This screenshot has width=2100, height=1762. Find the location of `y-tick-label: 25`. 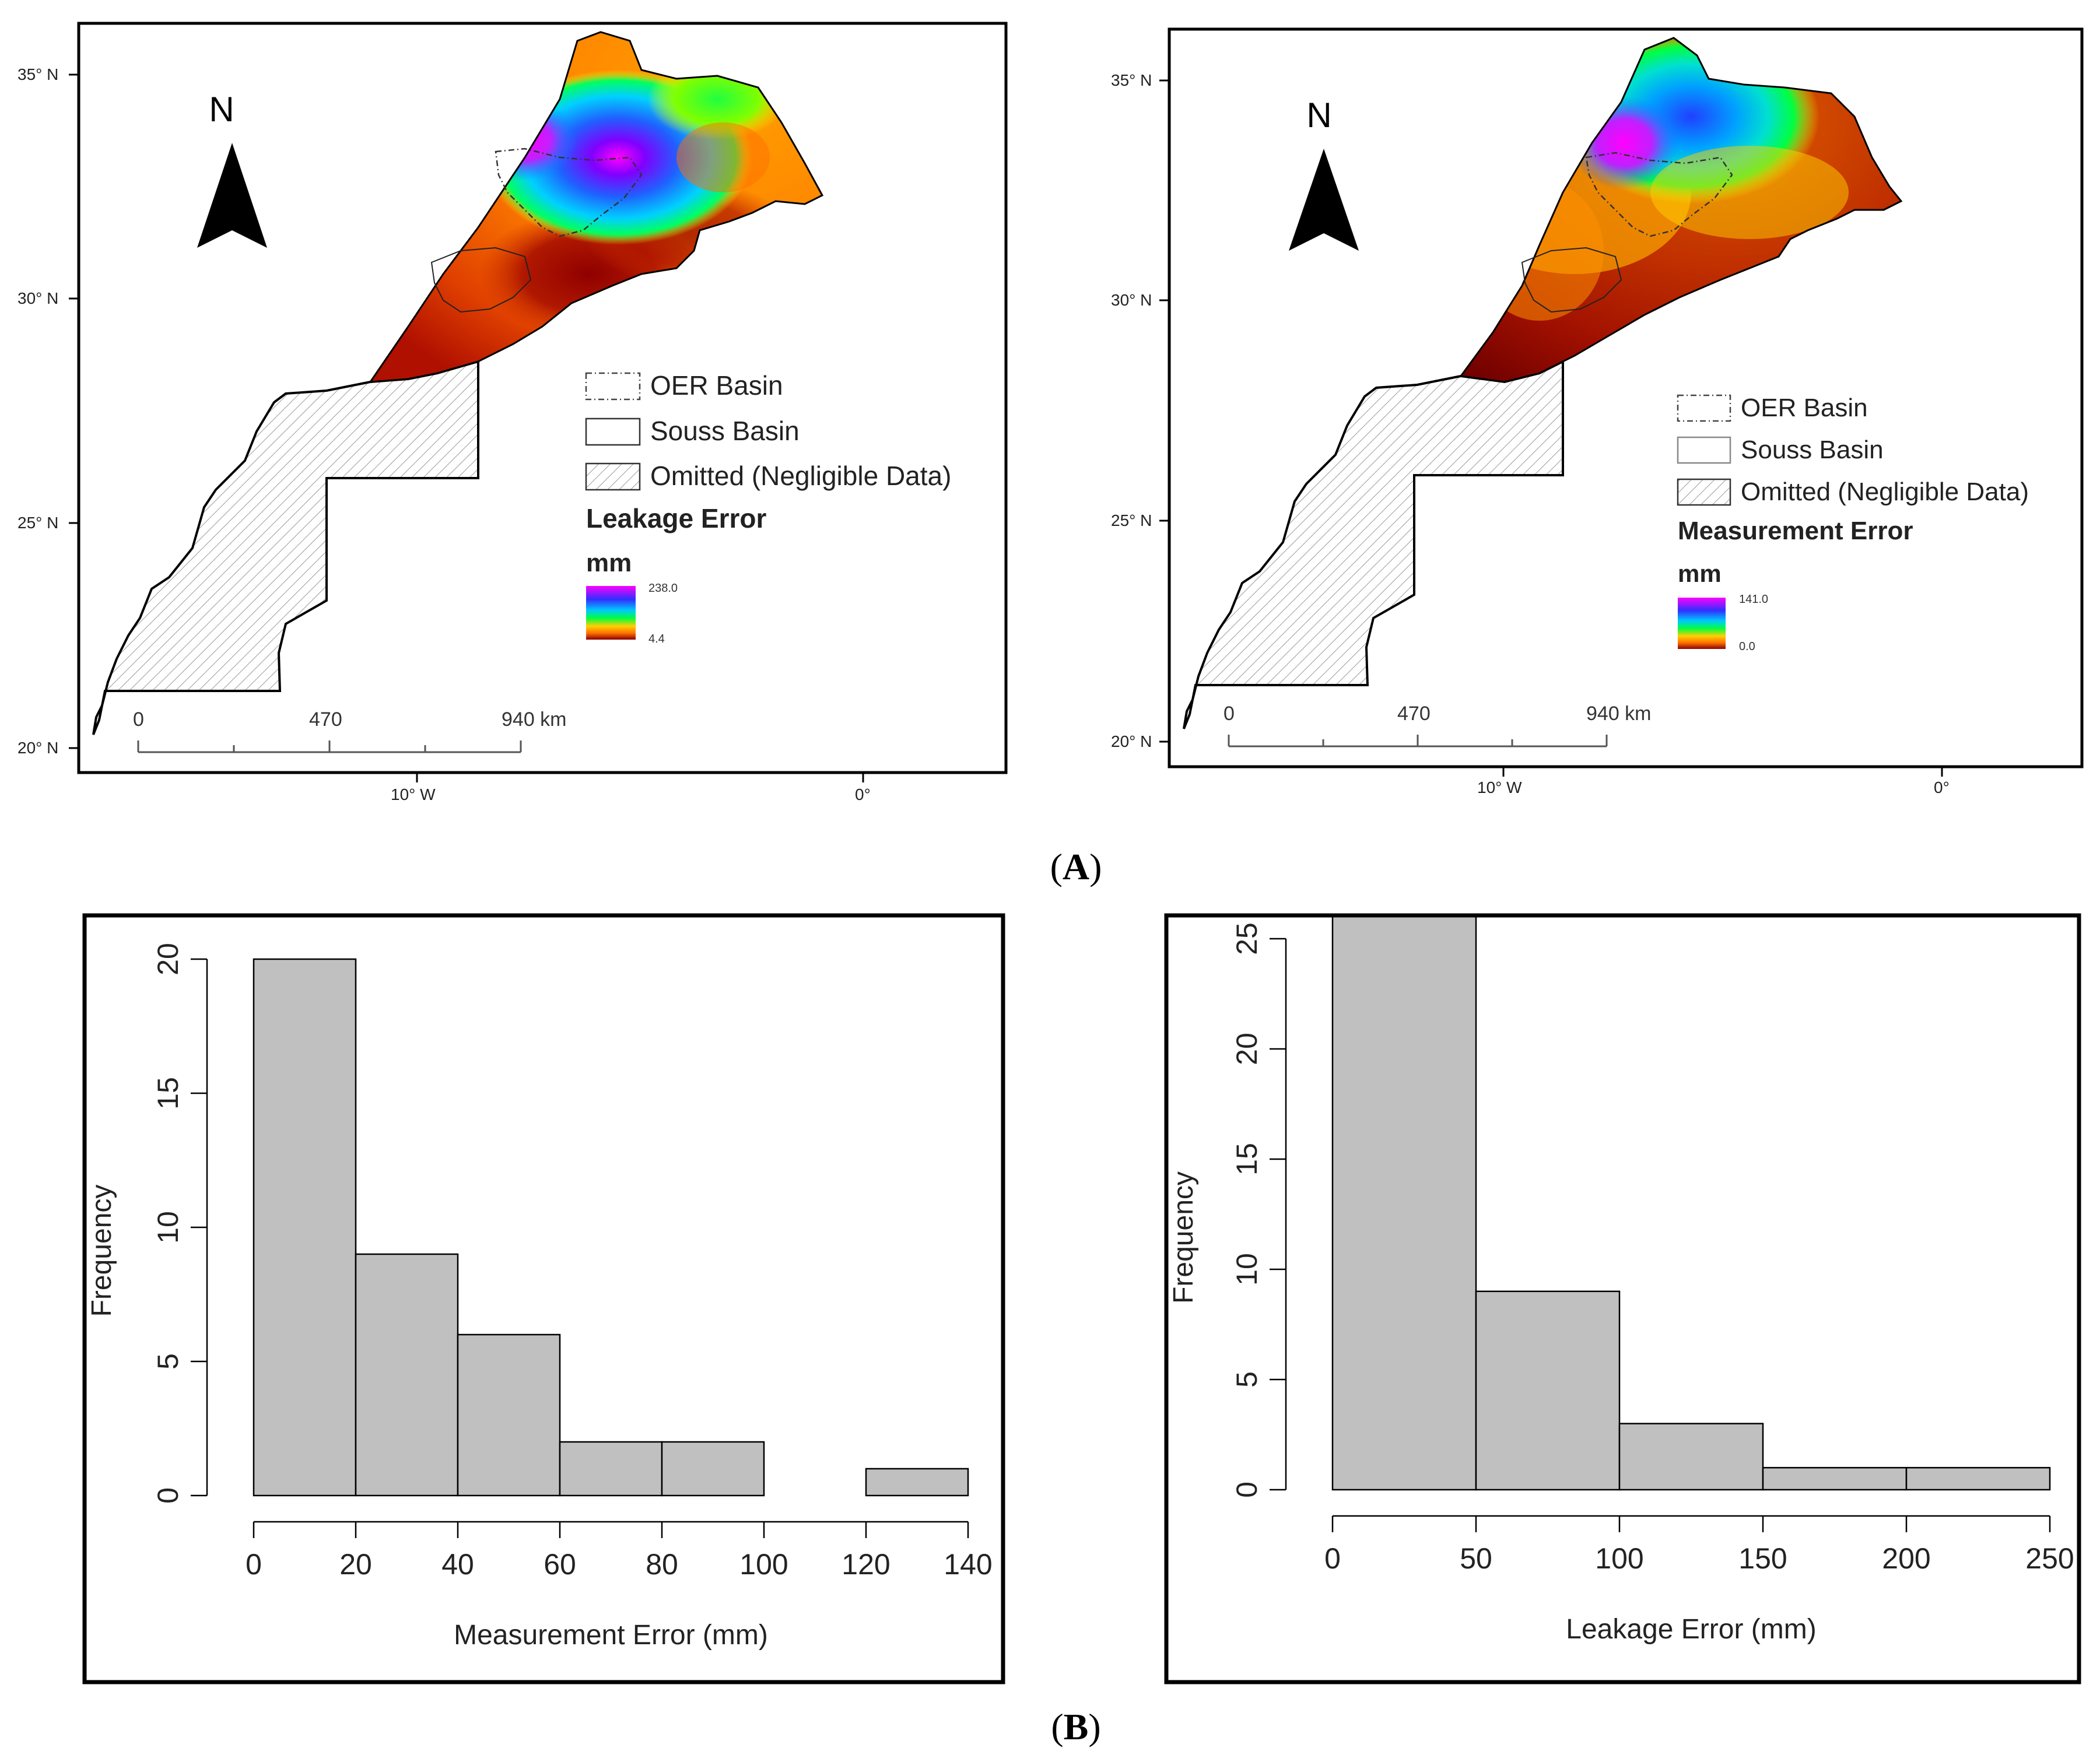

y-tick-label: 25 is located at coordinates (1246, 938).